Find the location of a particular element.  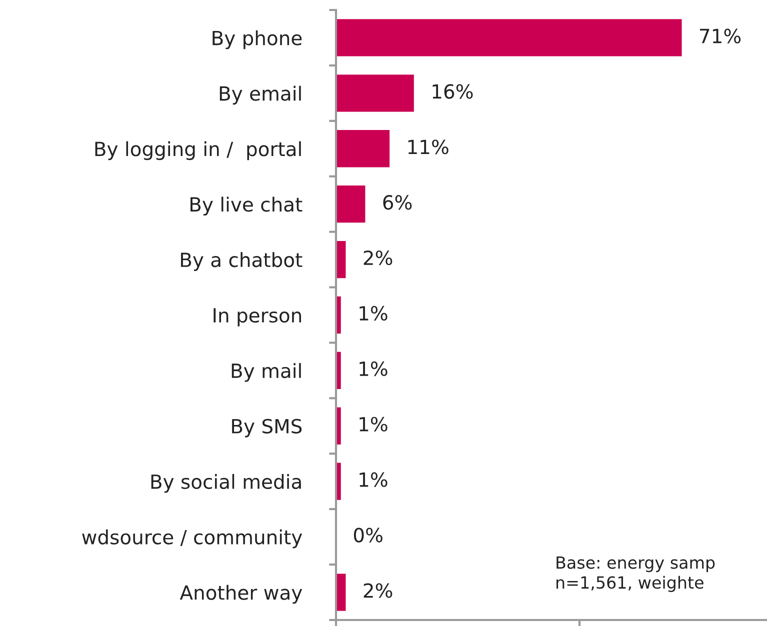

y-tick-label: By social media is located at coordinates (226, 483).